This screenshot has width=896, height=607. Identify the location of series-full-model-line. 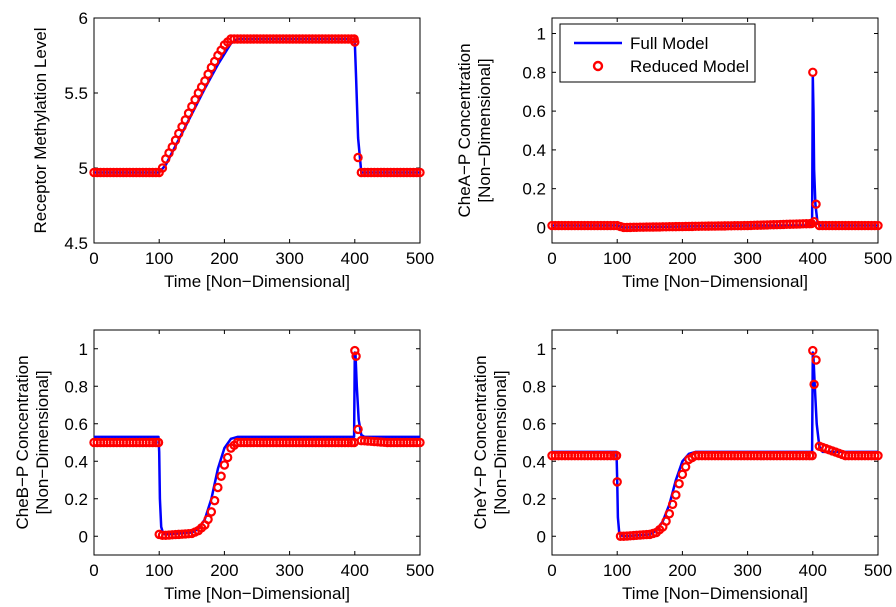
(257, 443).